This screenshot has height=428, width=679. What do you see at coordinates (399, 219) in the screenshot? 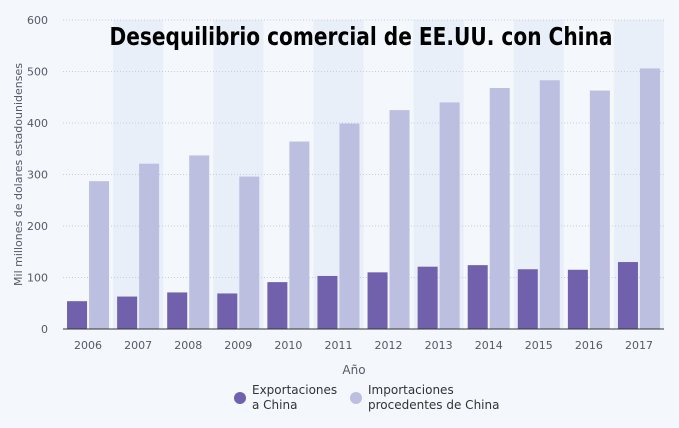
I see `bar-imports-2012` at bounding box center [399, 219].